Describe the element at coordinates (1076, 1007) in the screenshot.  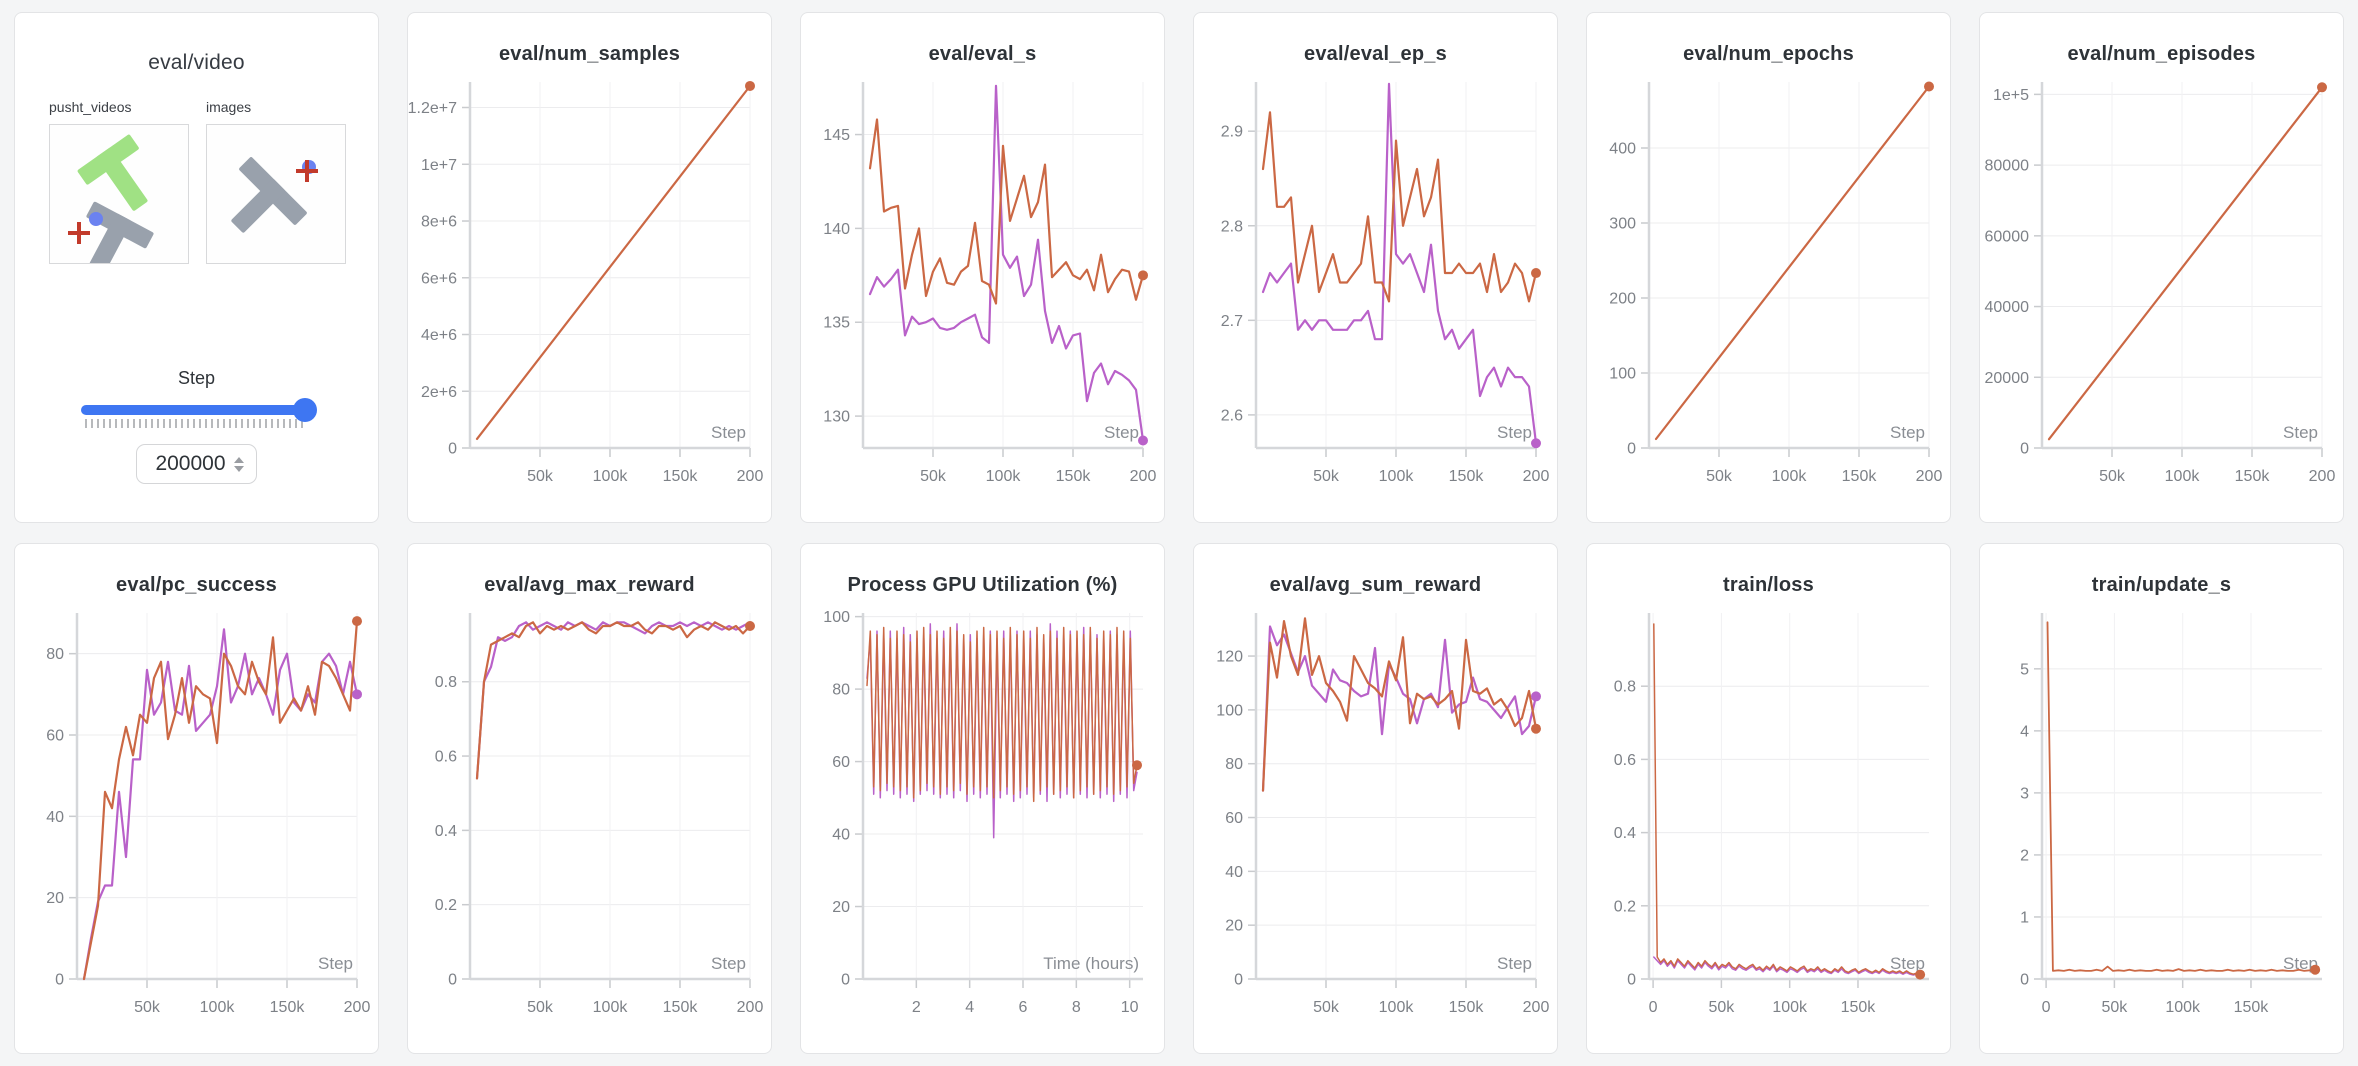
I see `svg-text: 8` at that location.